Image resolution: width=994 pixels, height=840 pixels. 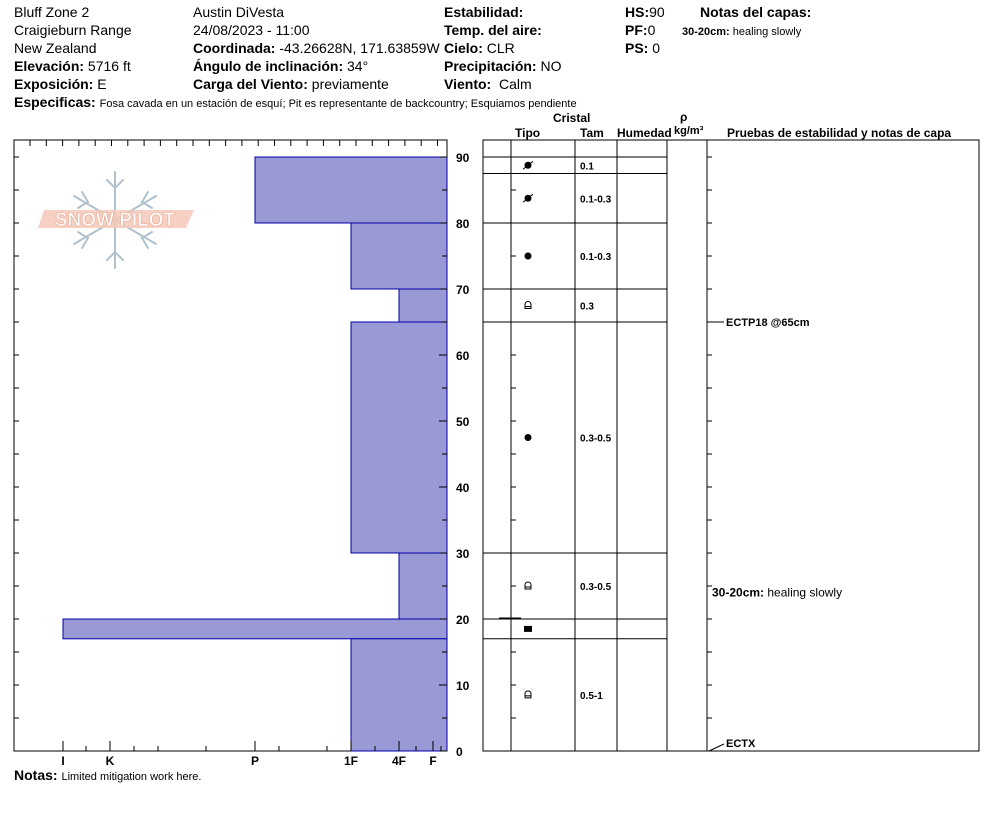 I want to click on notes-value: Limited mitigation work here., so click(x=131, y=777).